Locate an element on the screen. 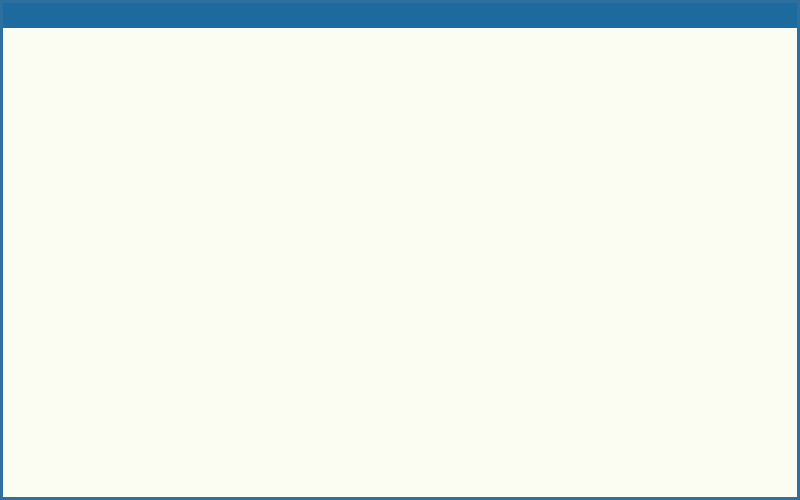 This screenshot has height=500, width=800. titlebar is located at coordinates (400, 15).